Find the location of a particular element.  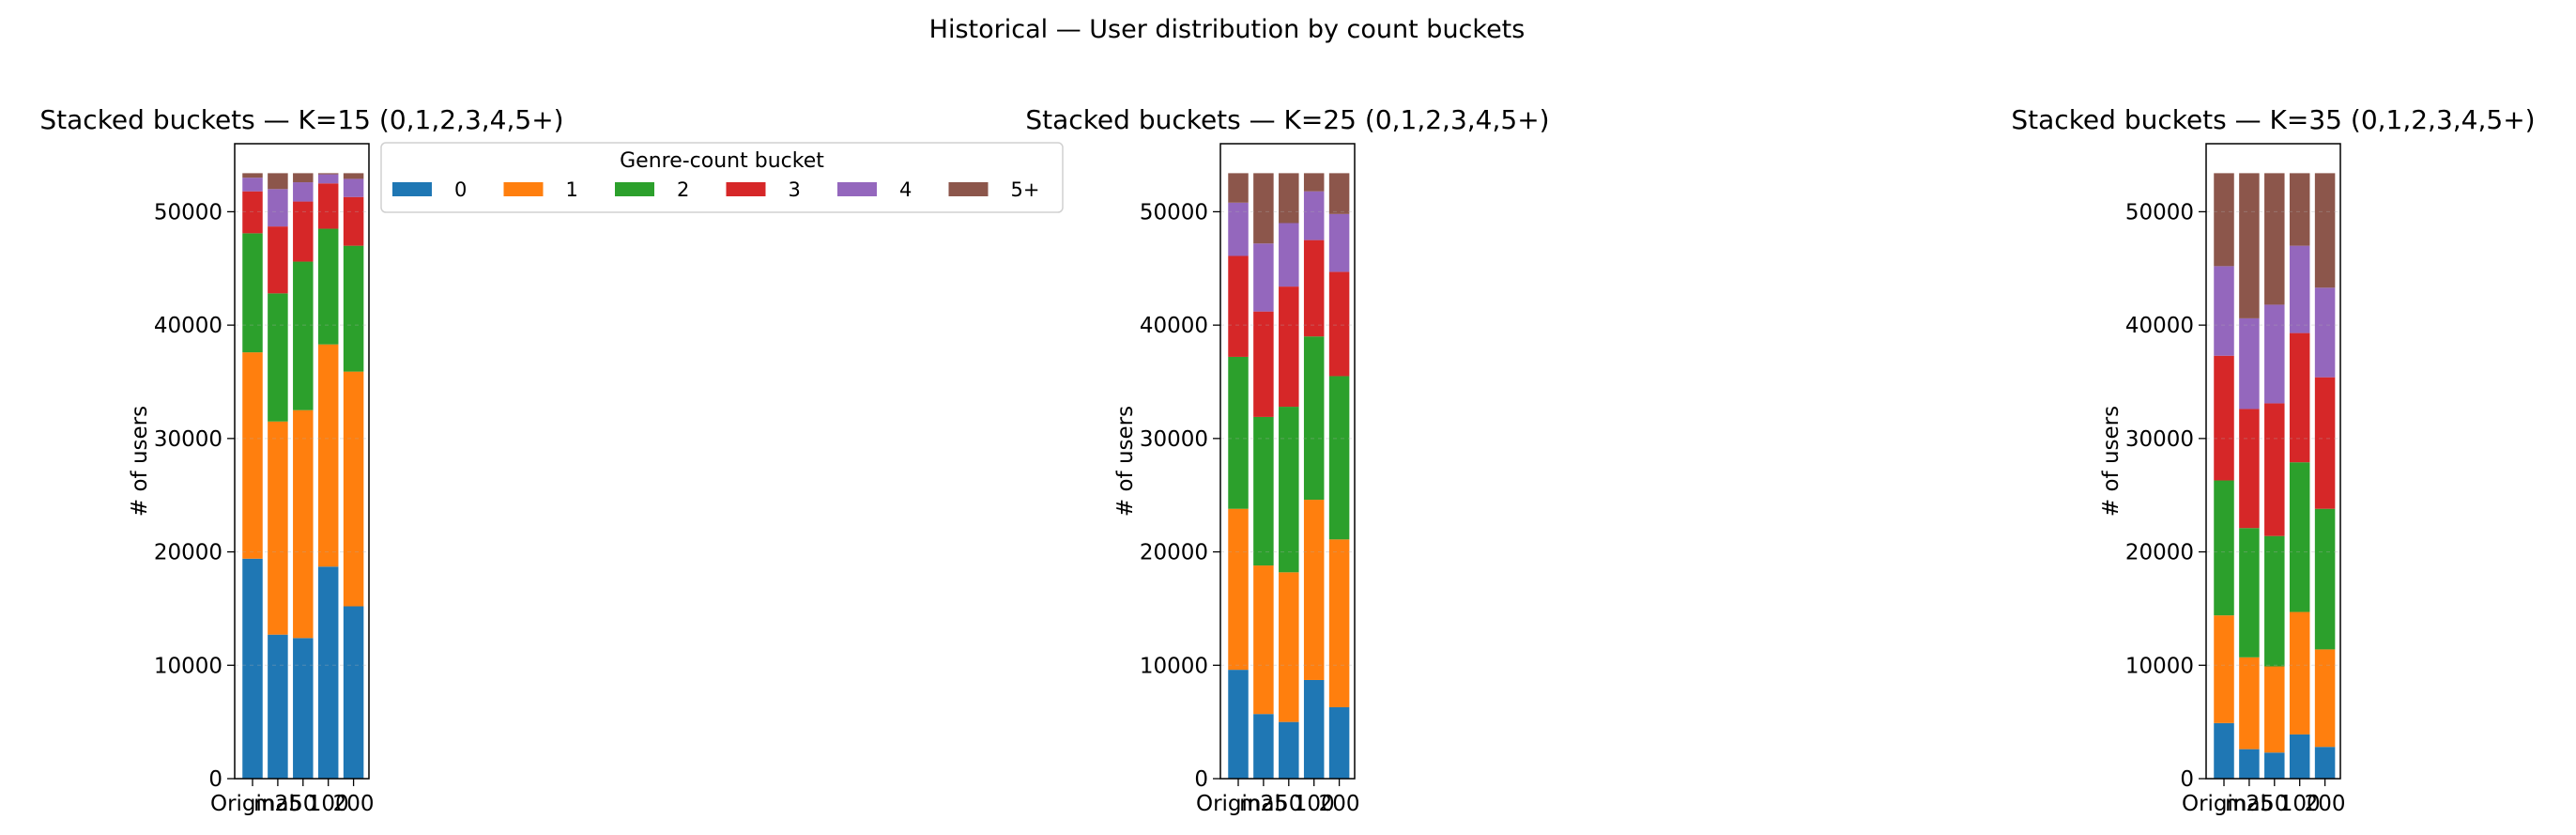

panel-title: Stacked buckets — K=25 (0,1,2,3,4,5+) is located at coordinates (1287, 119).